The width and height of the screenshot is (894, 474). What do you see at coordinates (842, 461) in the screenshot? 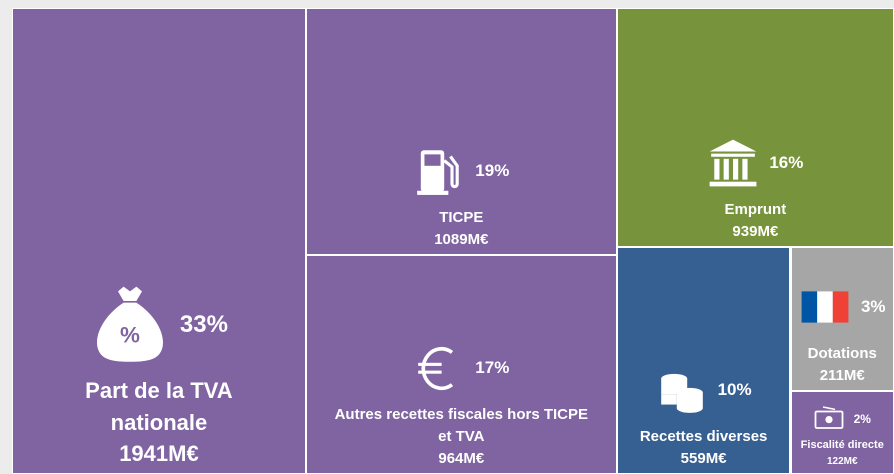
I see `value-label: 122M€` at bounding box center [842, 461].